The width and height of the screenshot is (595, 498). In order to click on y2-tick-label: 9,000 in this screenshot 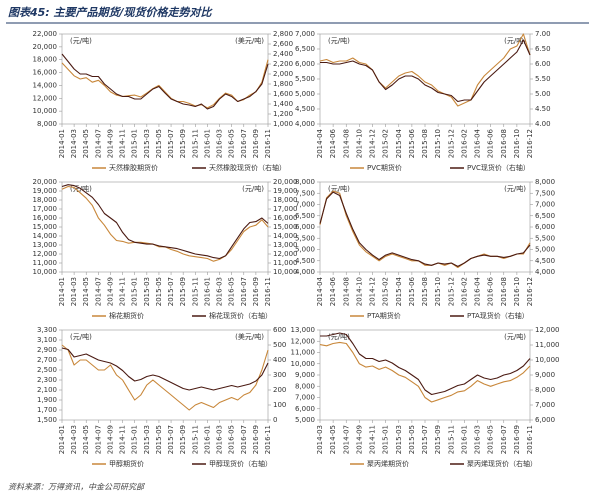, I will do `click(545, 375)`.